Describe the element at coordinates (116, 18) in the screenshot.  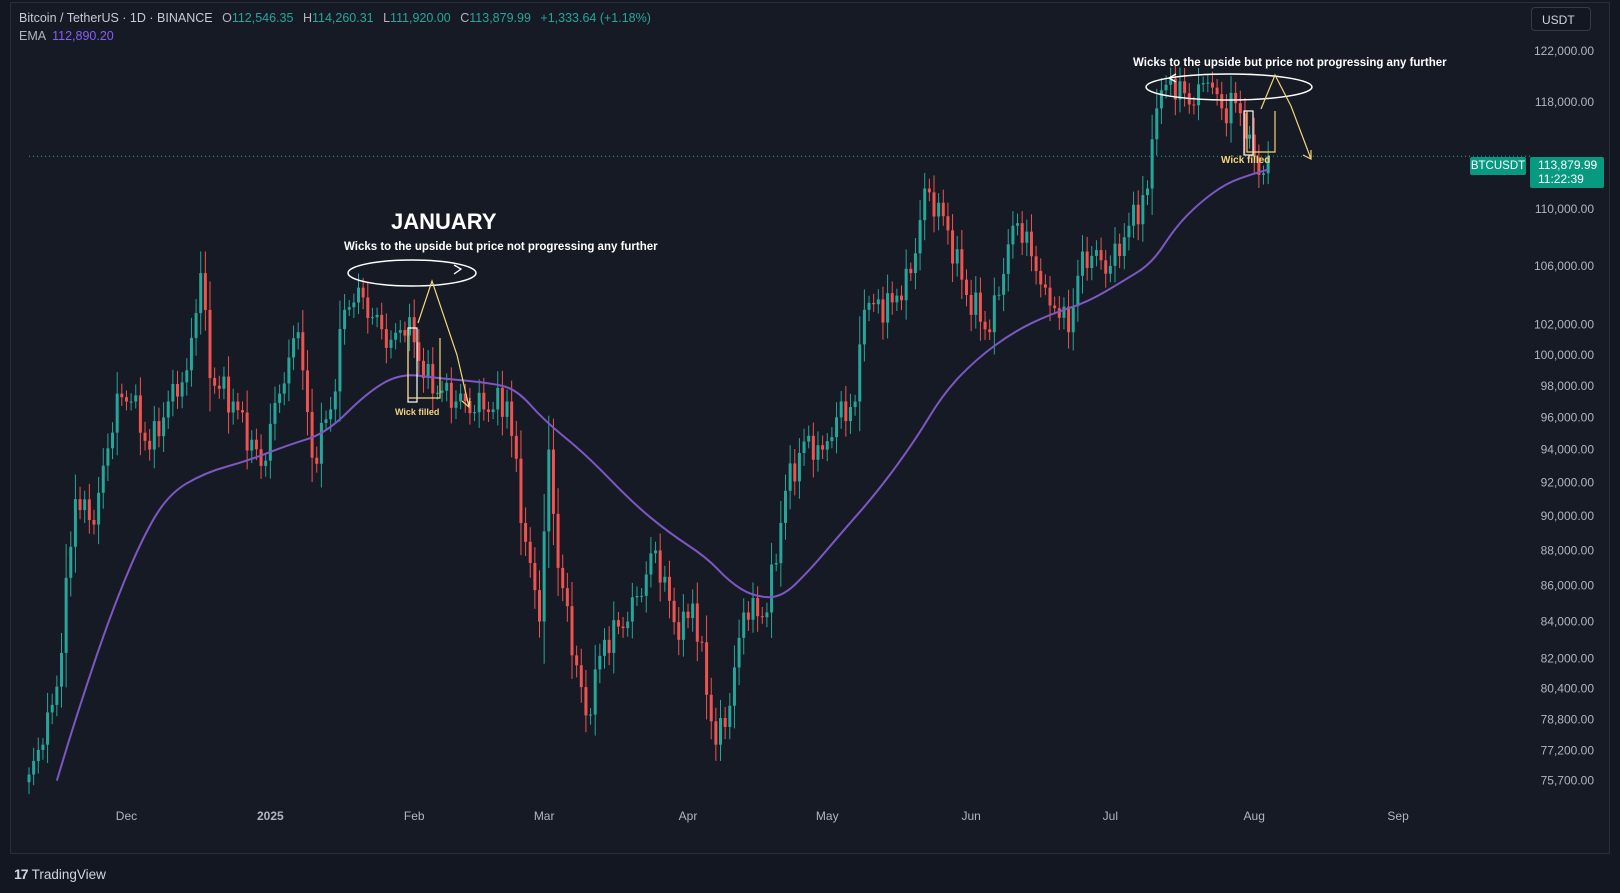
I see `symbol-title: Bitcoin / TetherUS · 1D · BINANCE` at that location.